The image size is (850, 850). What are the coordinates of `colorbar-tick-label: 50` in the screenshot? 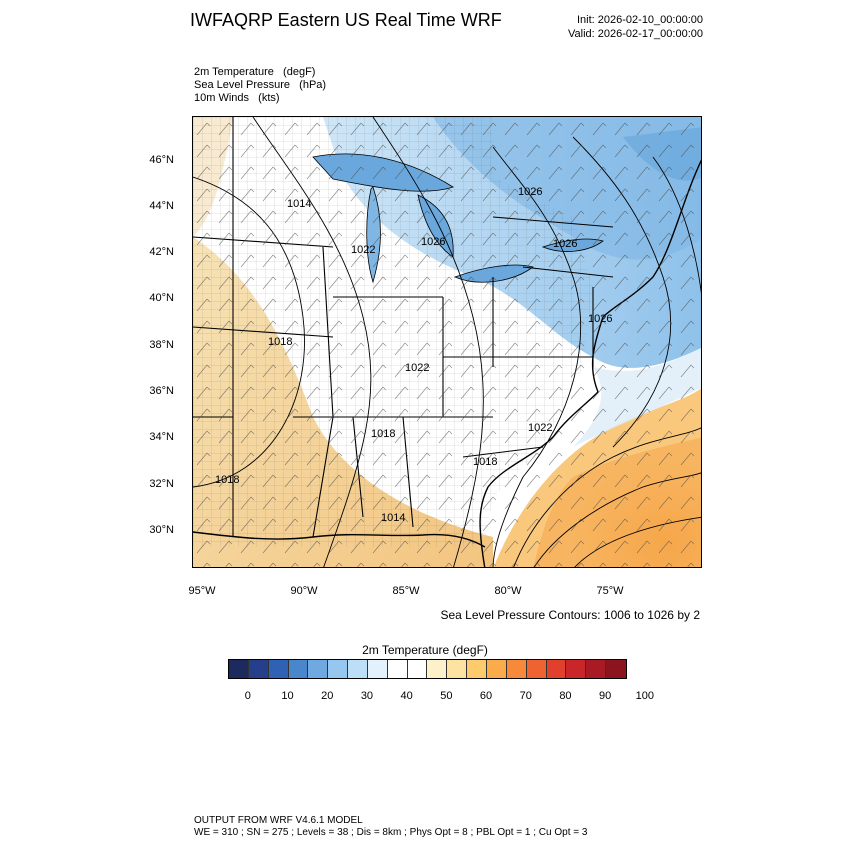 It's located at (446, 696).